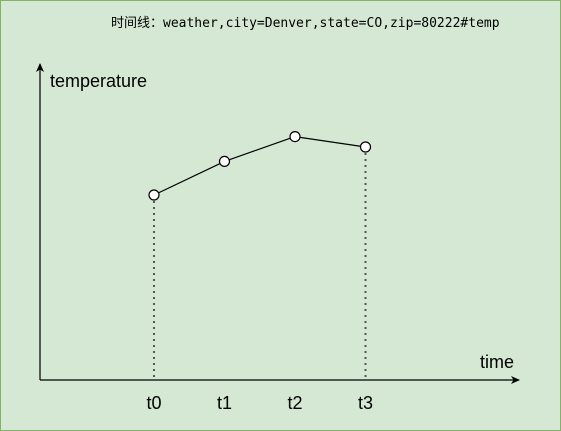 This screenshot has height=431, width=561. I want to click on x-axis-label: time, so click(497, 362).